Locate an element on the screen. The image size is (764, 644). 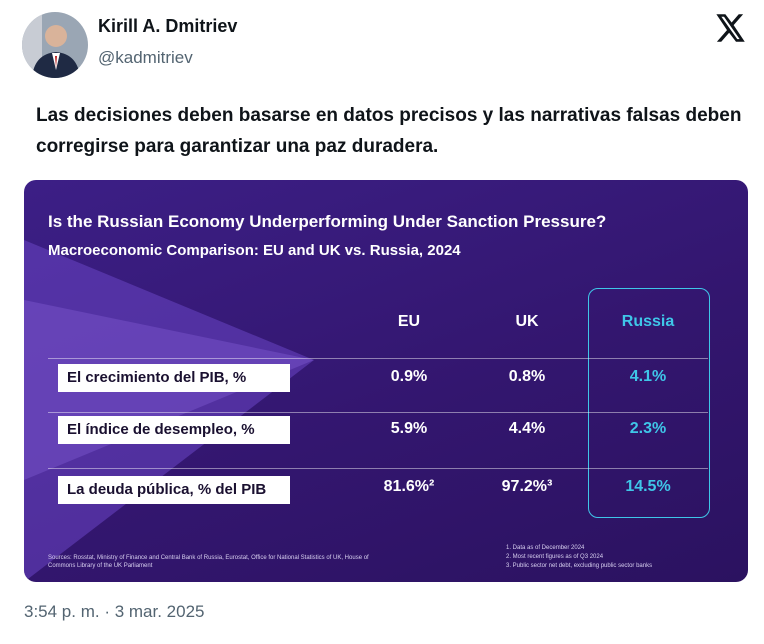
cell: 4.4% is located at coordinates (527, 428).